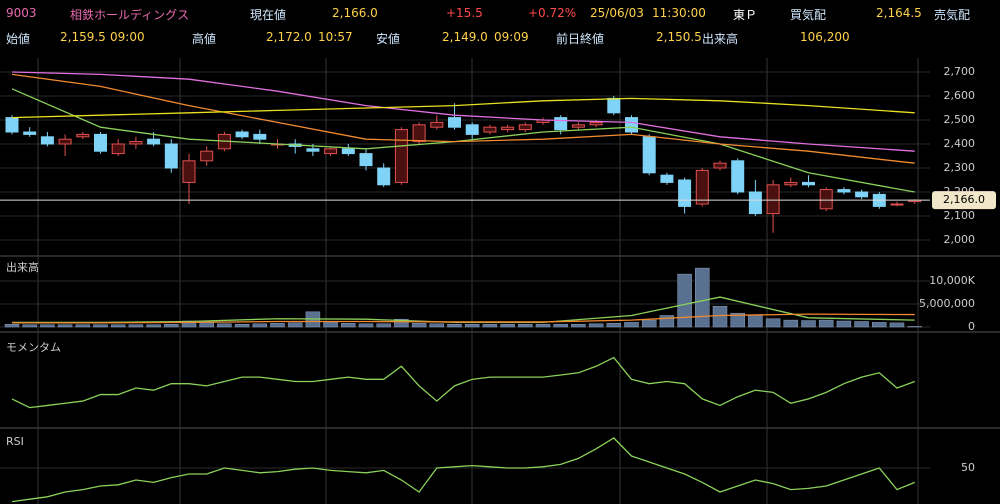 The height and width of the screenshot is (504, 1000). Describe the element at coordinates (617, 13) in the screenshot. I see `date: 25/06/03` at that location.